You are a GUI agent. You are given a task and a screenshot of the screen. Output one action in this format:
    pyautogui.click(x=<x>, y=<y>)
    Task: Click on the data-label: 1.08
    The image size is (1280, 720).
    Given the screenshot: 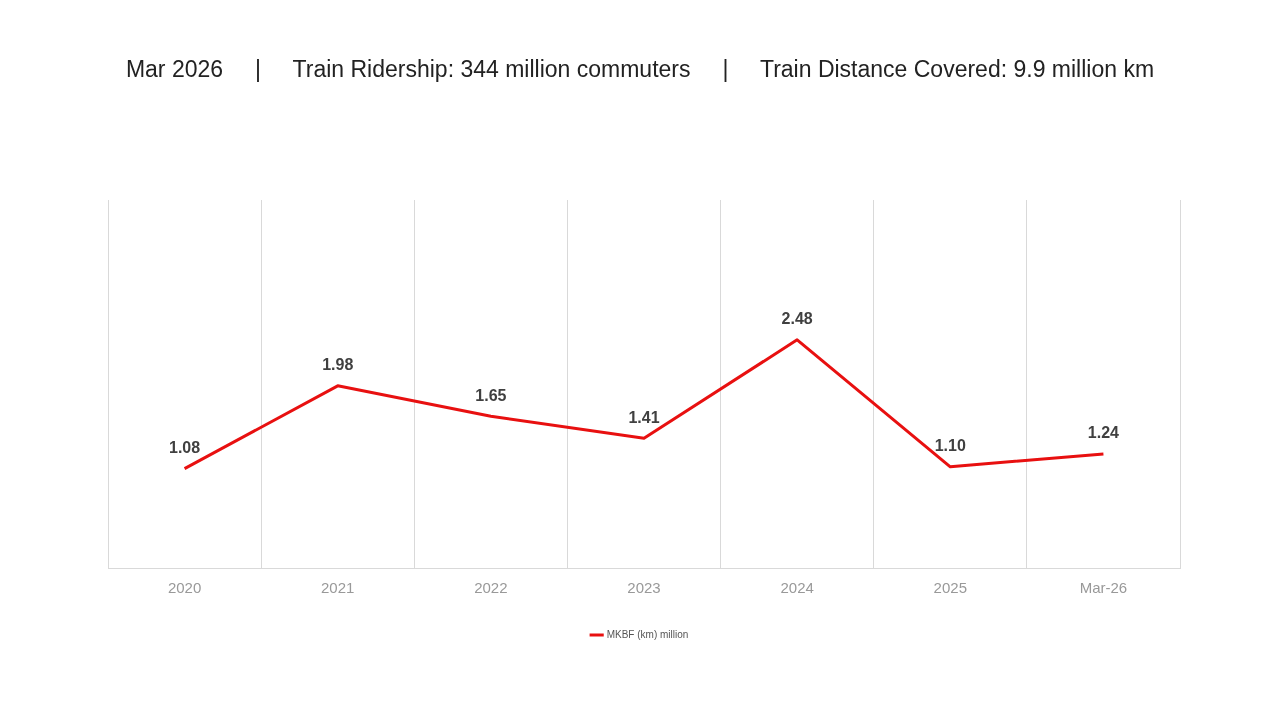 What is the action you would take?
    pyautogui.click(x=185, y=448)
    